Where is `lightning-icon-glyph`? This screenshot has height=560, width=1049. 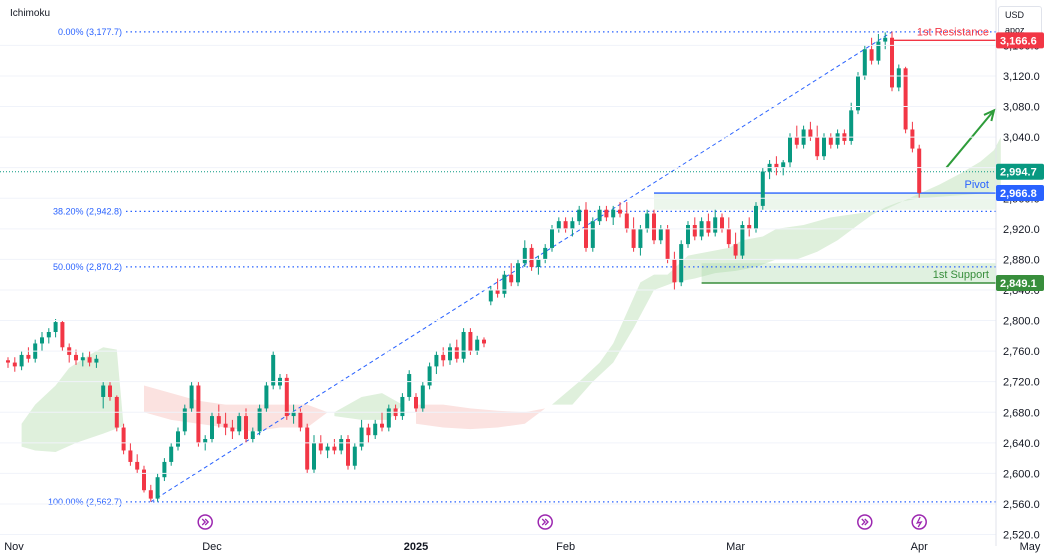 lightning-icon-glyph is located at coordinates (919, 522).